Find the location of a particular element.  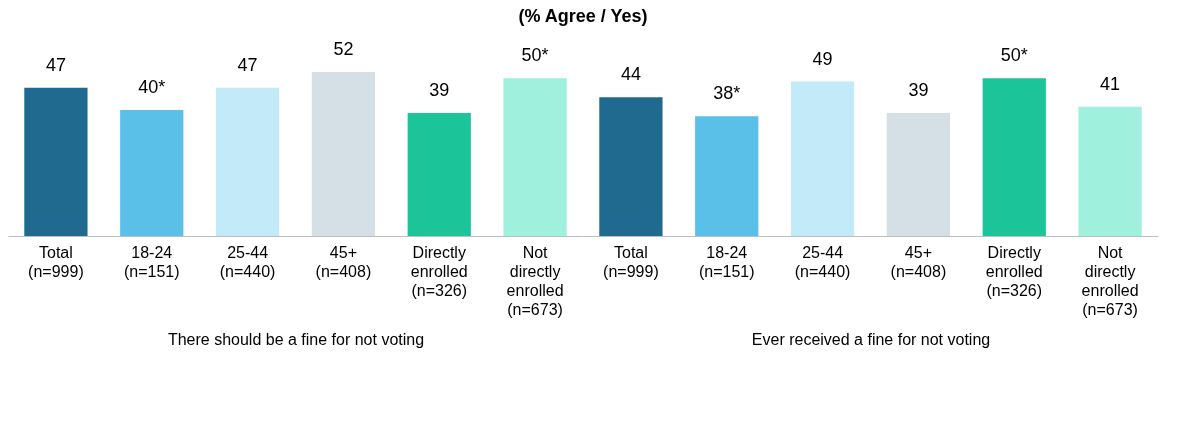

data-label: 41 is located at coordinates (1110, 83).